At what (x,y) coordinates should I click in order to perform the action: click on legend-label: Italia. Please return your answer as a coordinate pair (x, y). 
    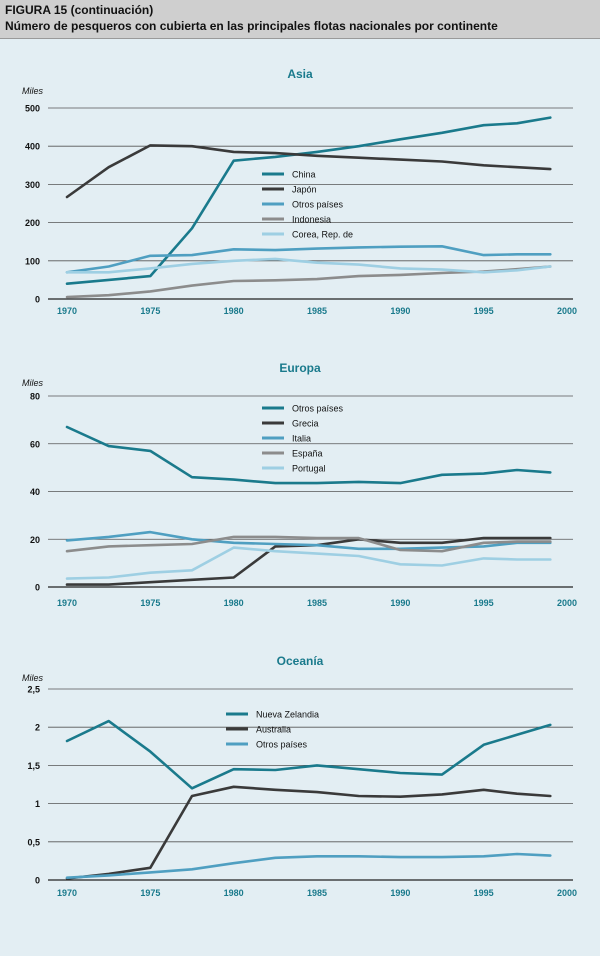
    Looking at the image, I should click on (301, 439).